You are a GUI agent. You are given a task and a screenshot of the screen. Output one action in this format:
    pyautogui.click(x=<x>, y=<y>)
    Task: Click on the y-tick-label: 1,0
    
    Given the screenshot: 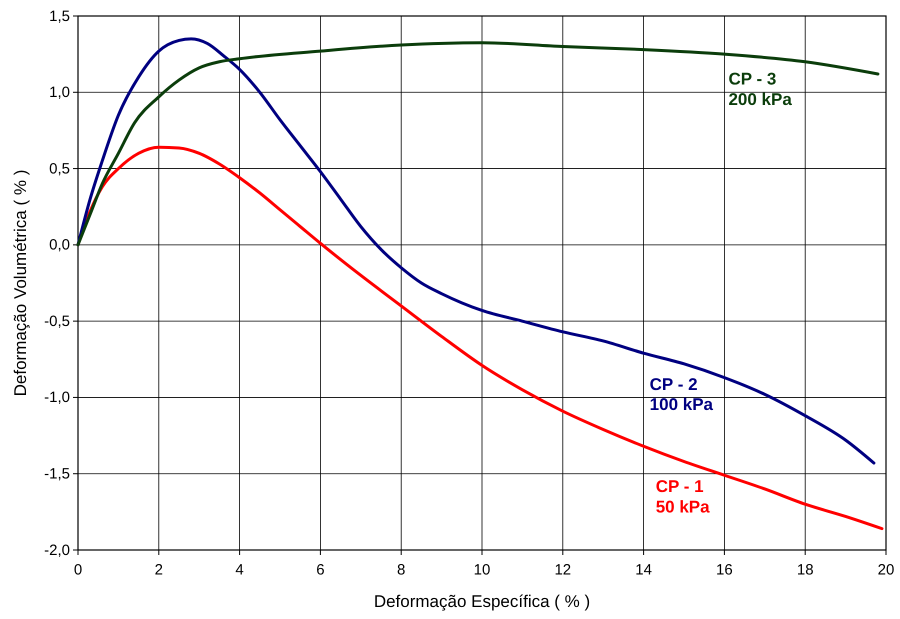 What is the action you would take?
    pyautogui.click(x=59, y=93)
    